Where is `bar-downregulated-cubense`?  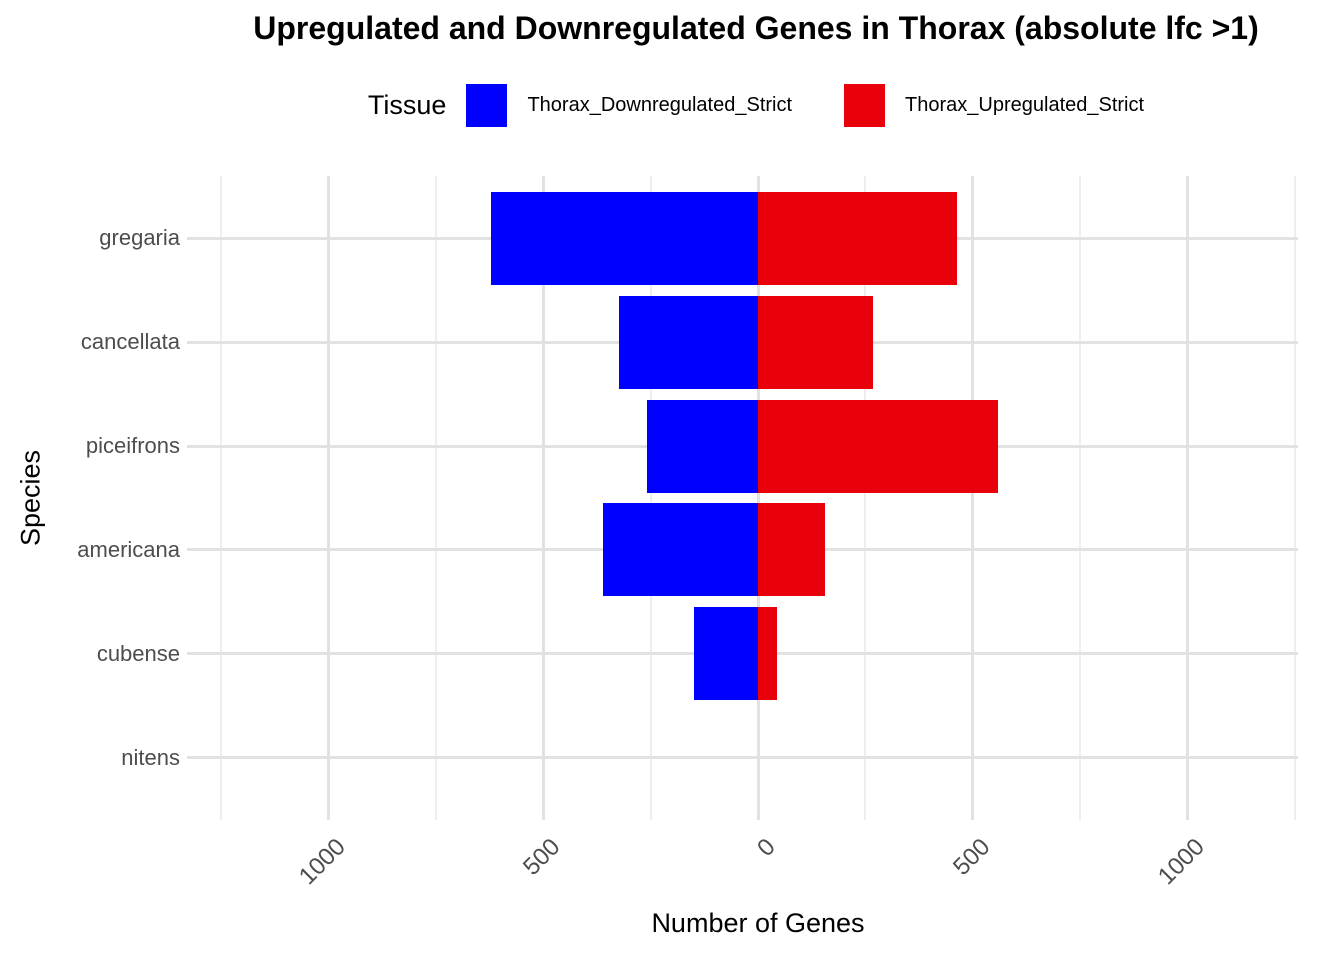
bar-downregulated-cubense is located at coordinates (726, 654).